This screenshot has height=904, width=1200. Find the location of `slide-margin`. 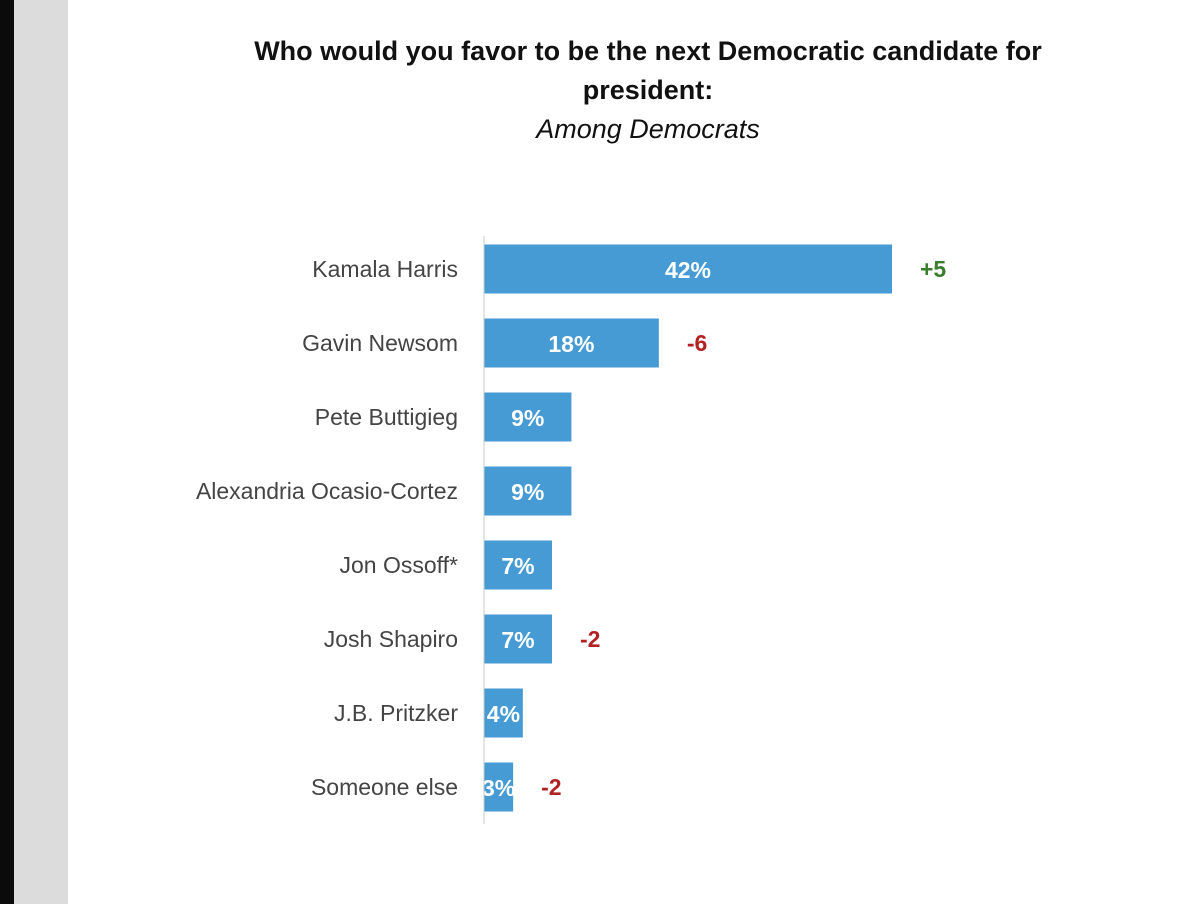

slide-margin is located at coordinates (41, 452).